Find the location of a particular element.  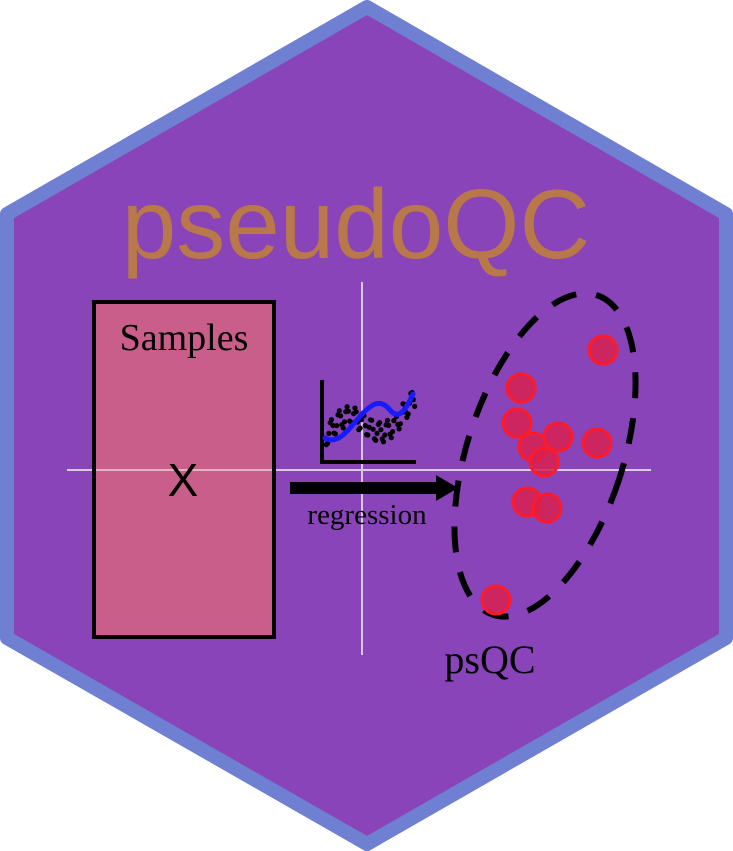

mini-chart-axes is located at coordinates (368, 422).